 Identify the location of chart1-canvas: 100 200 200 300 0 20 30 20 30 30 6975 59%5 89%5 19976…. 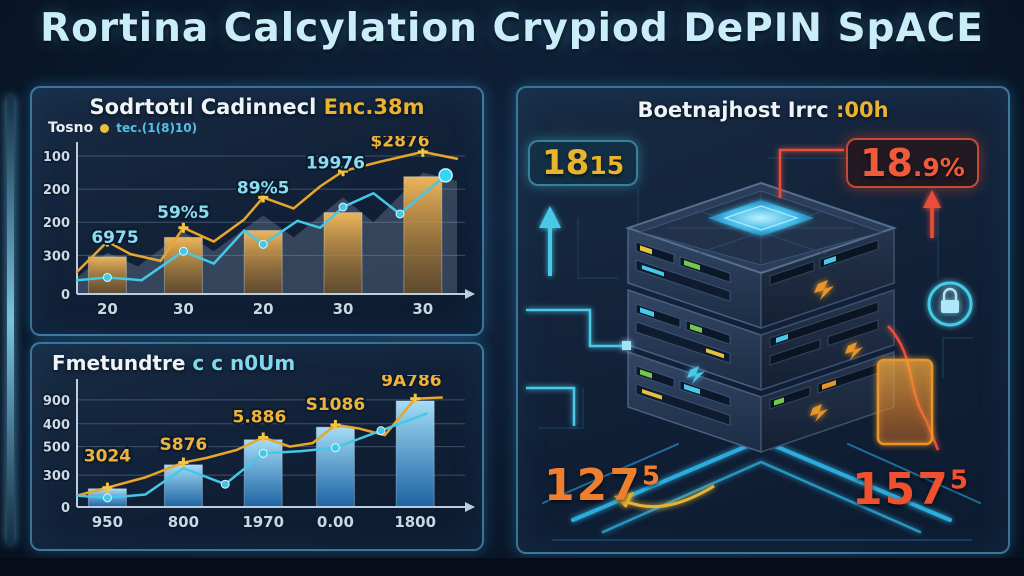
(258, 228).